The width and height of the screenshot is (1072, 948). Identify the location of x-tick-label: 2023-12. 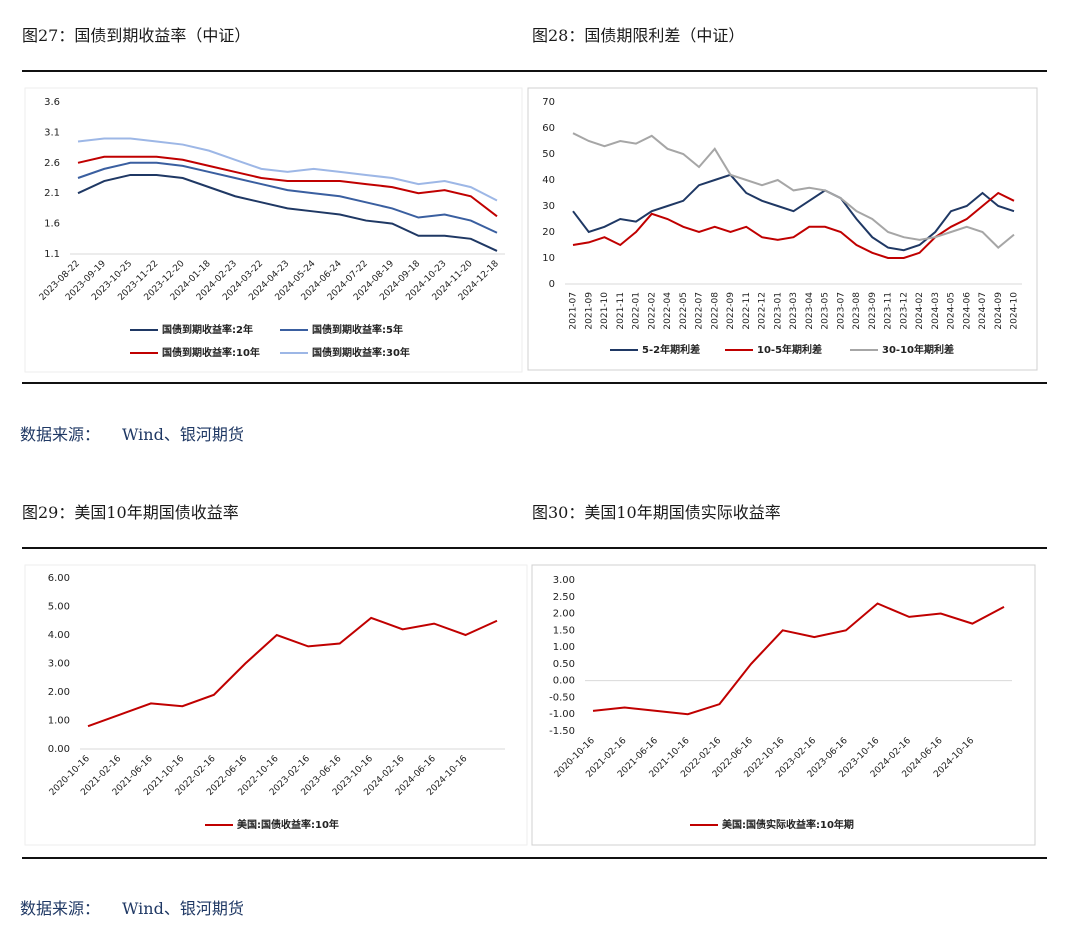
(904, 311).